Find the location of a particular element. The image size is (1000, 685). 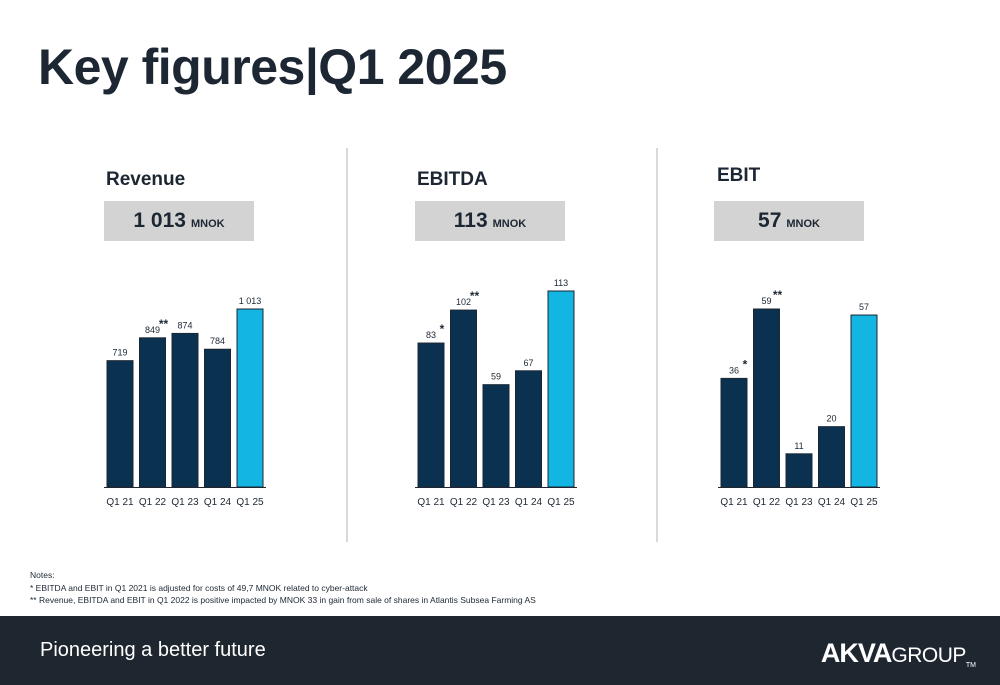

ebit-value-label: 36 is located at coordinates (734, 370).